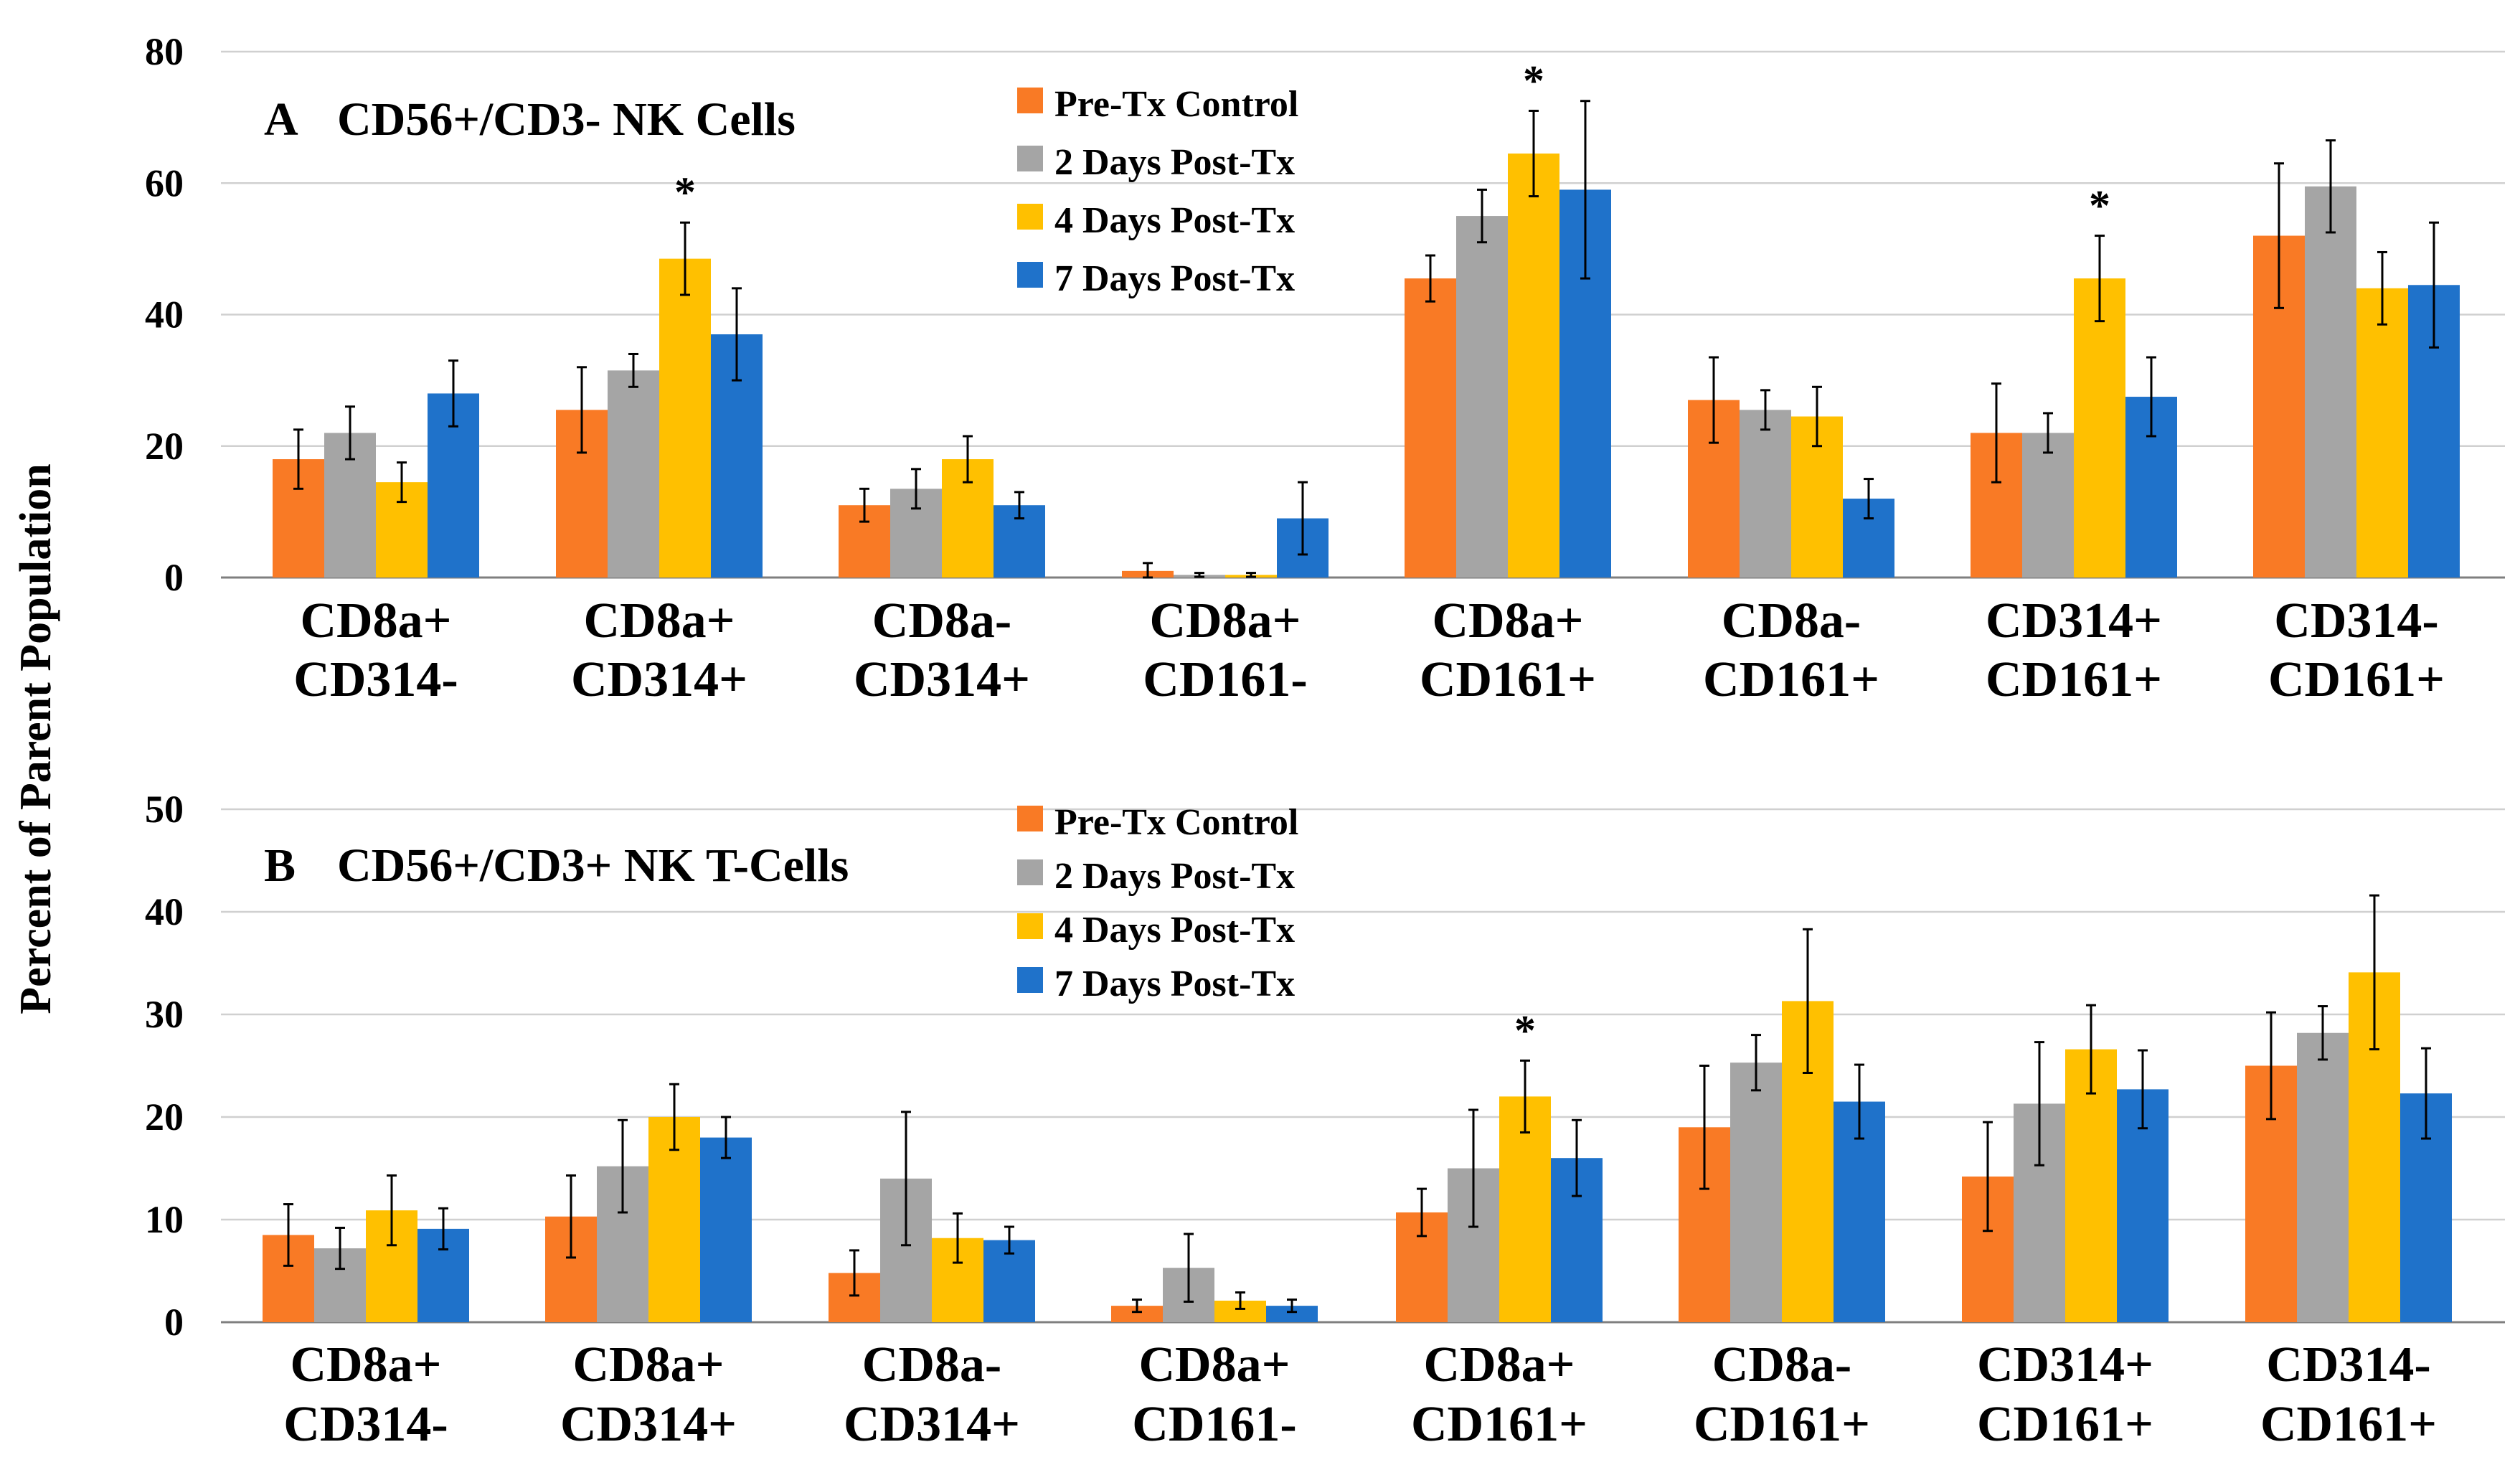 This screenshot has height=1475, width=2520. I want to click on y-axis-label: Percent of Parent Population, so click(35, 738).